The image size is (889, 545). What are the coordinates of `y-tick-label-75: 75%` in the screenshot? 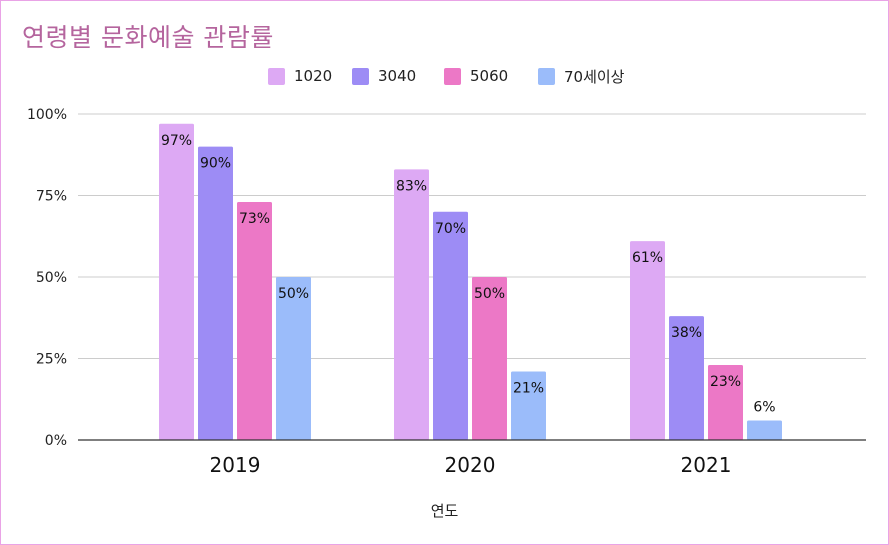 It's located at (51, 197).